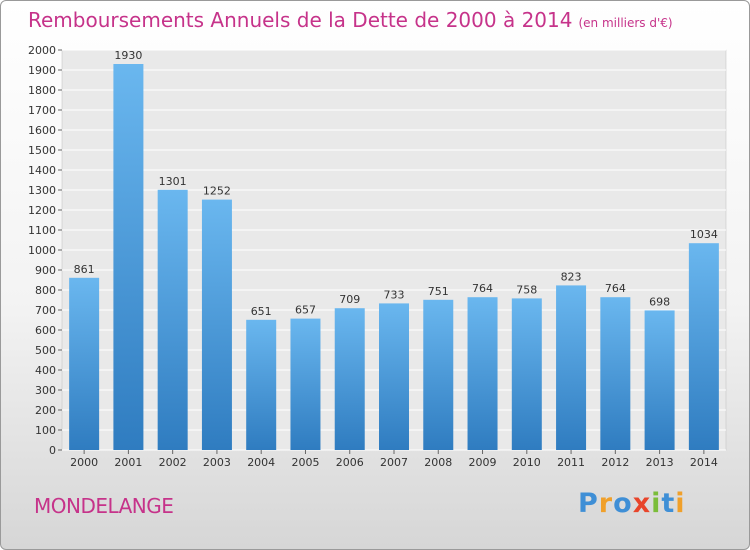  Describe the element at coordinates (482, 373) in the screenshot. I see `bar-2009` at that location.